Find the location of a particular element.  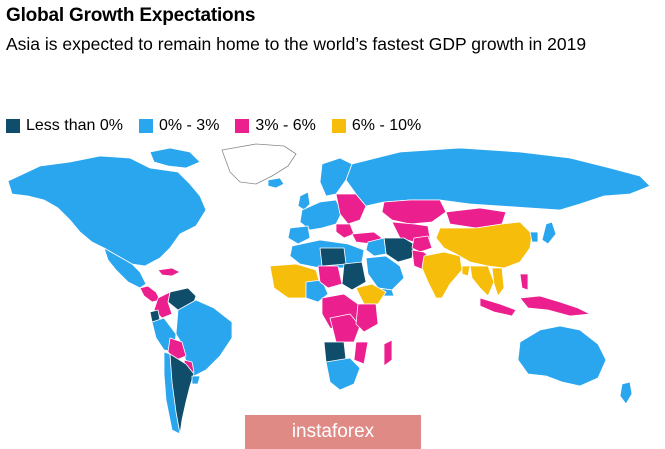

region-bangladesh is located at coordinates (466, 271).